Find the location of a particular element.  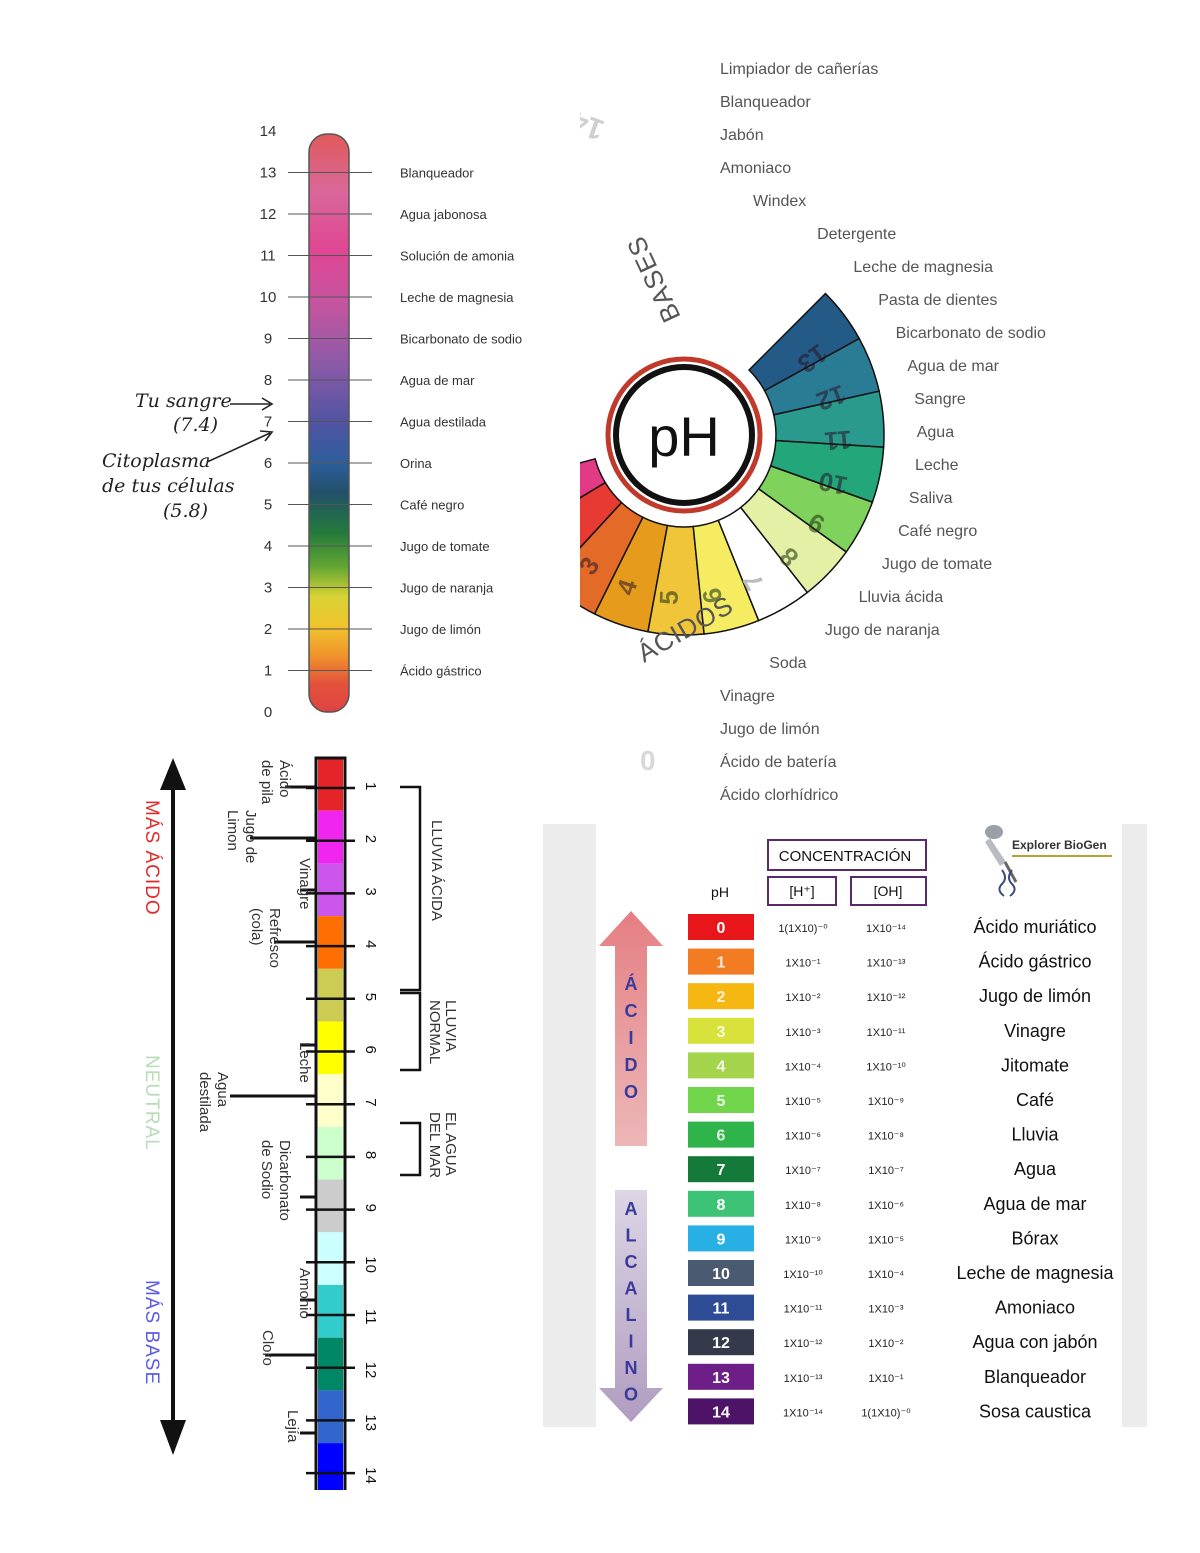

bar-number: 1 is located at coordinates (370, 786).